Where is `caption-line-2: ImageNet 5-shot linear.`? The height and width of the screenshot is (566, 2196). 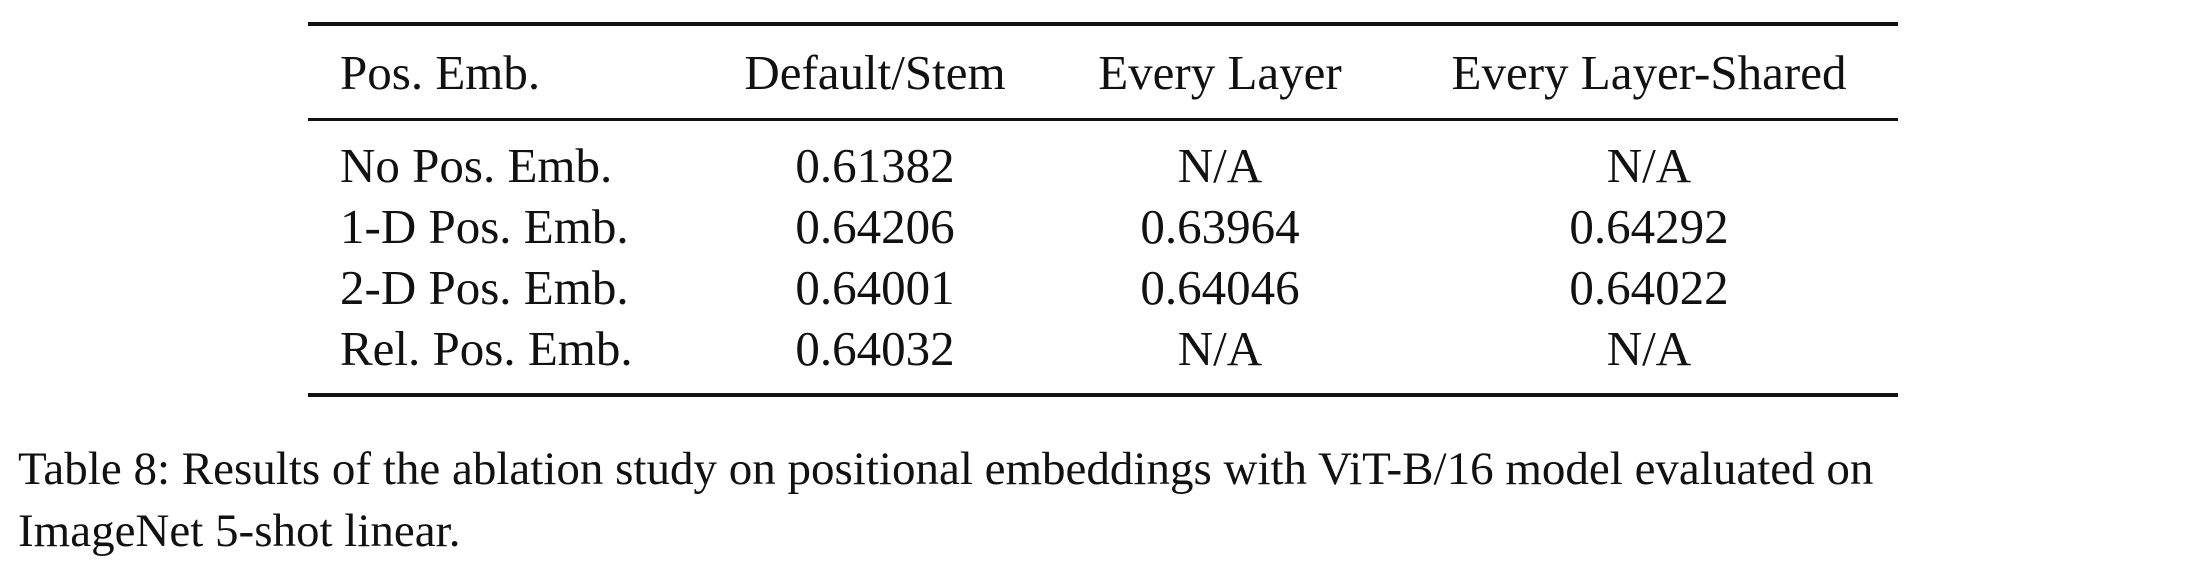 caption-line-2: ImageNet 5-shot linear. is located at coordinates (239, 531).